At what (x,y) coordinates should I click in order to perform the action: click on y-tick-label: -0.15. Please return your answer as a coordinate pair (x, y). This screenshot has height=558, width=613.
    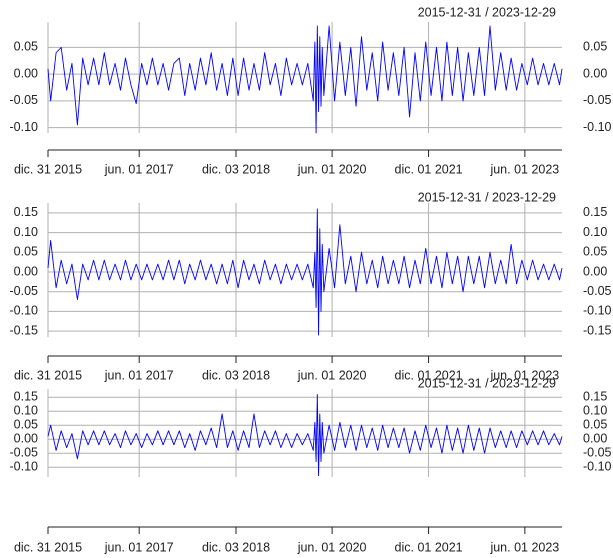
    Looking at the image, I should click on (24, 330).